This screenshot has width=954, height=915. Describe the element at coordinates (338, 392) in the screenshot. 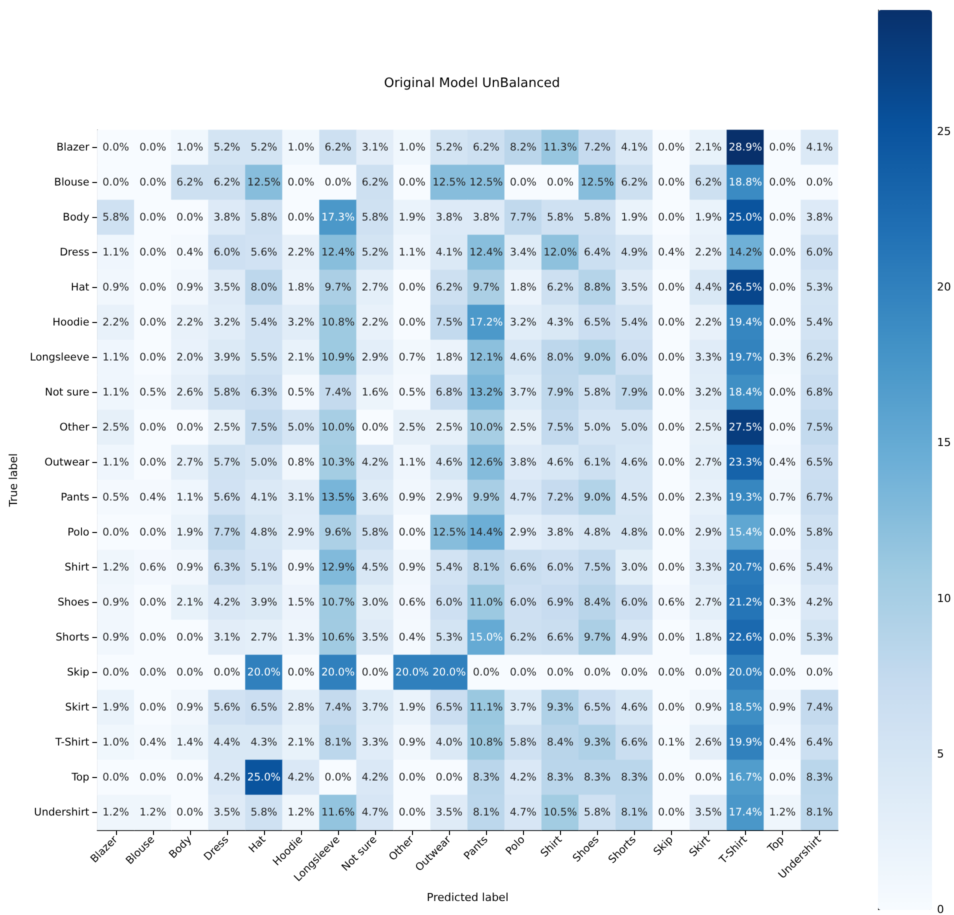

I see `data-label: 7.4%` at that location.